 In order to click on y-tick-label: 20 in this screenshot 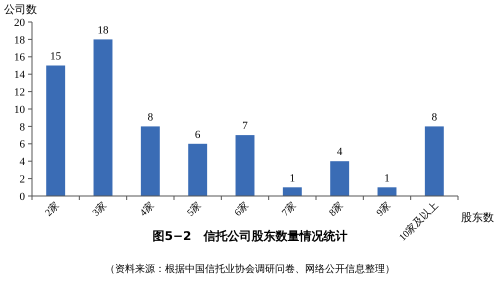, I will do `click(20, 22)`.